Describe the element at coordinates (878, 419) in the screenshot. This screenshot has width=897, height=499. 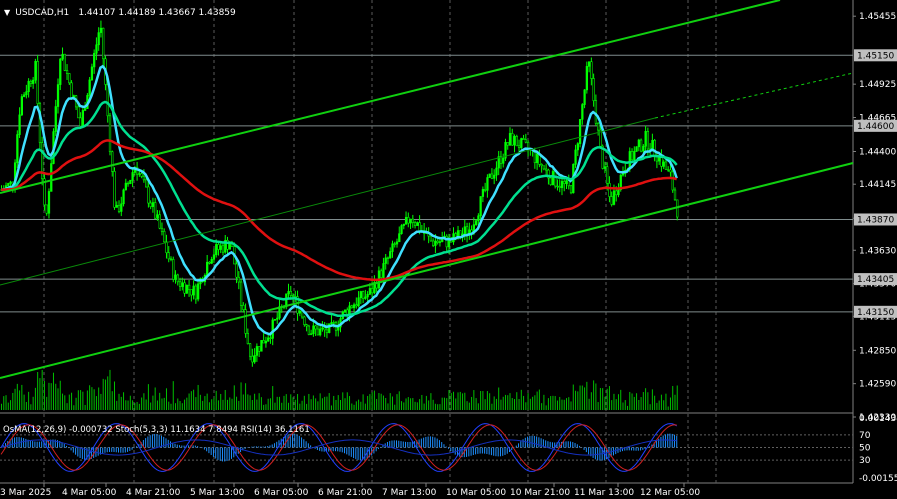
I see `osc-tick-label: 0.001434` at that location.